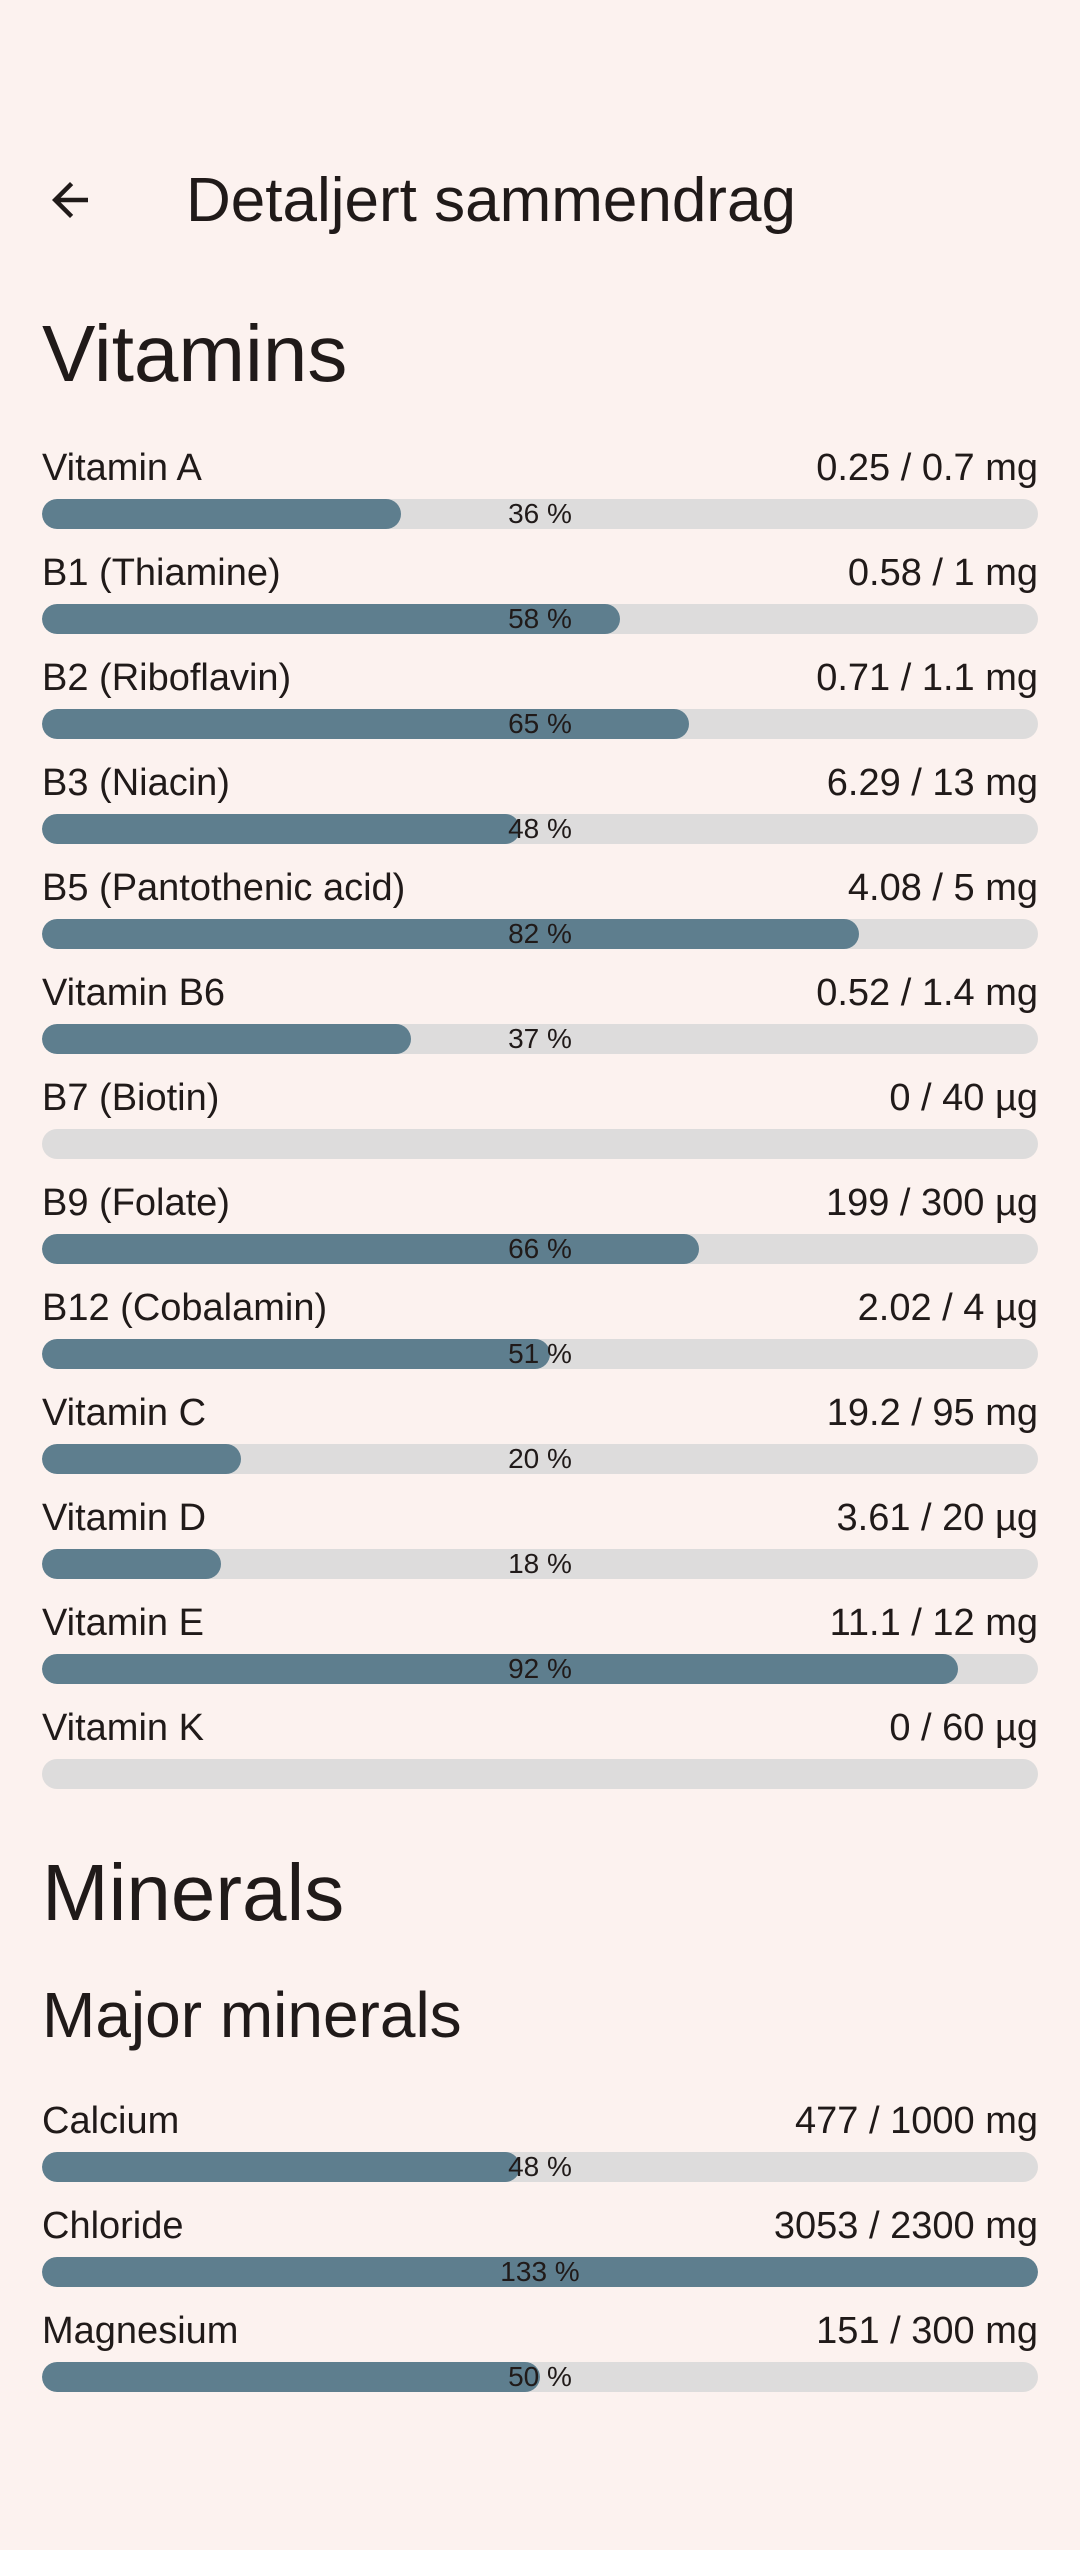 This screenshot has height=2550, width=1080. What do you see at coordinates (540, 993) in the screenshot?
I see `nutrient-row-header: Vitamin B6 0.52 / 1.4 mg` at bounding box center [540, 993].